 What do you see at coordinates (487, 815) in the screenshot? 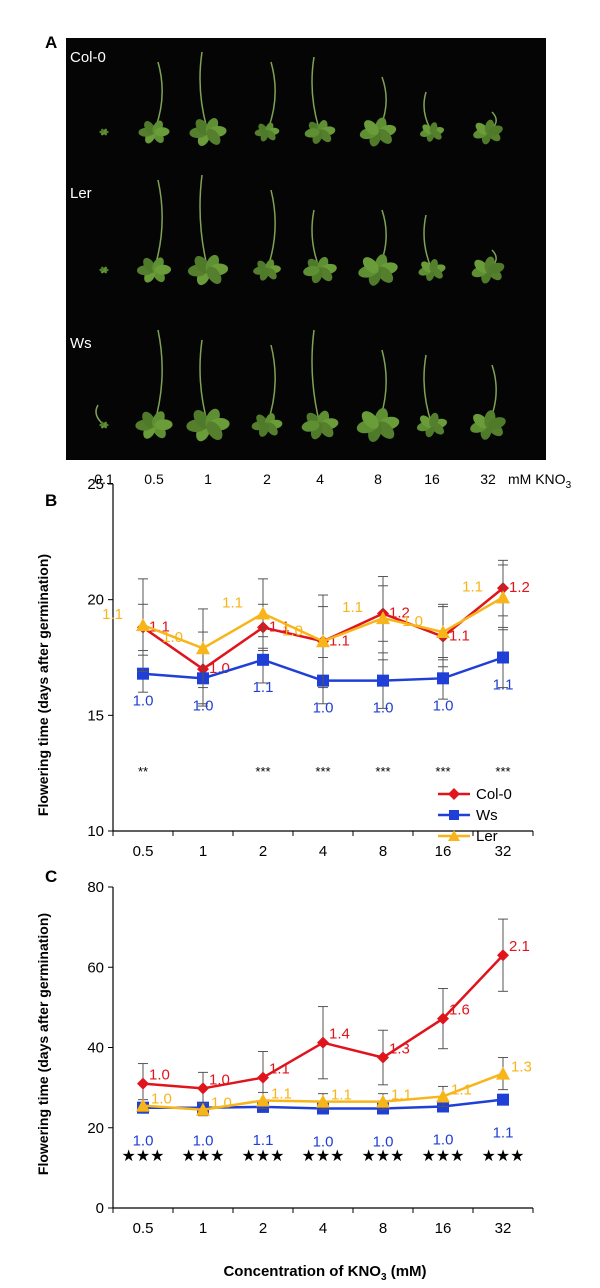
I see `legend-label-ws: Ws` at bounding box center [487, 815].